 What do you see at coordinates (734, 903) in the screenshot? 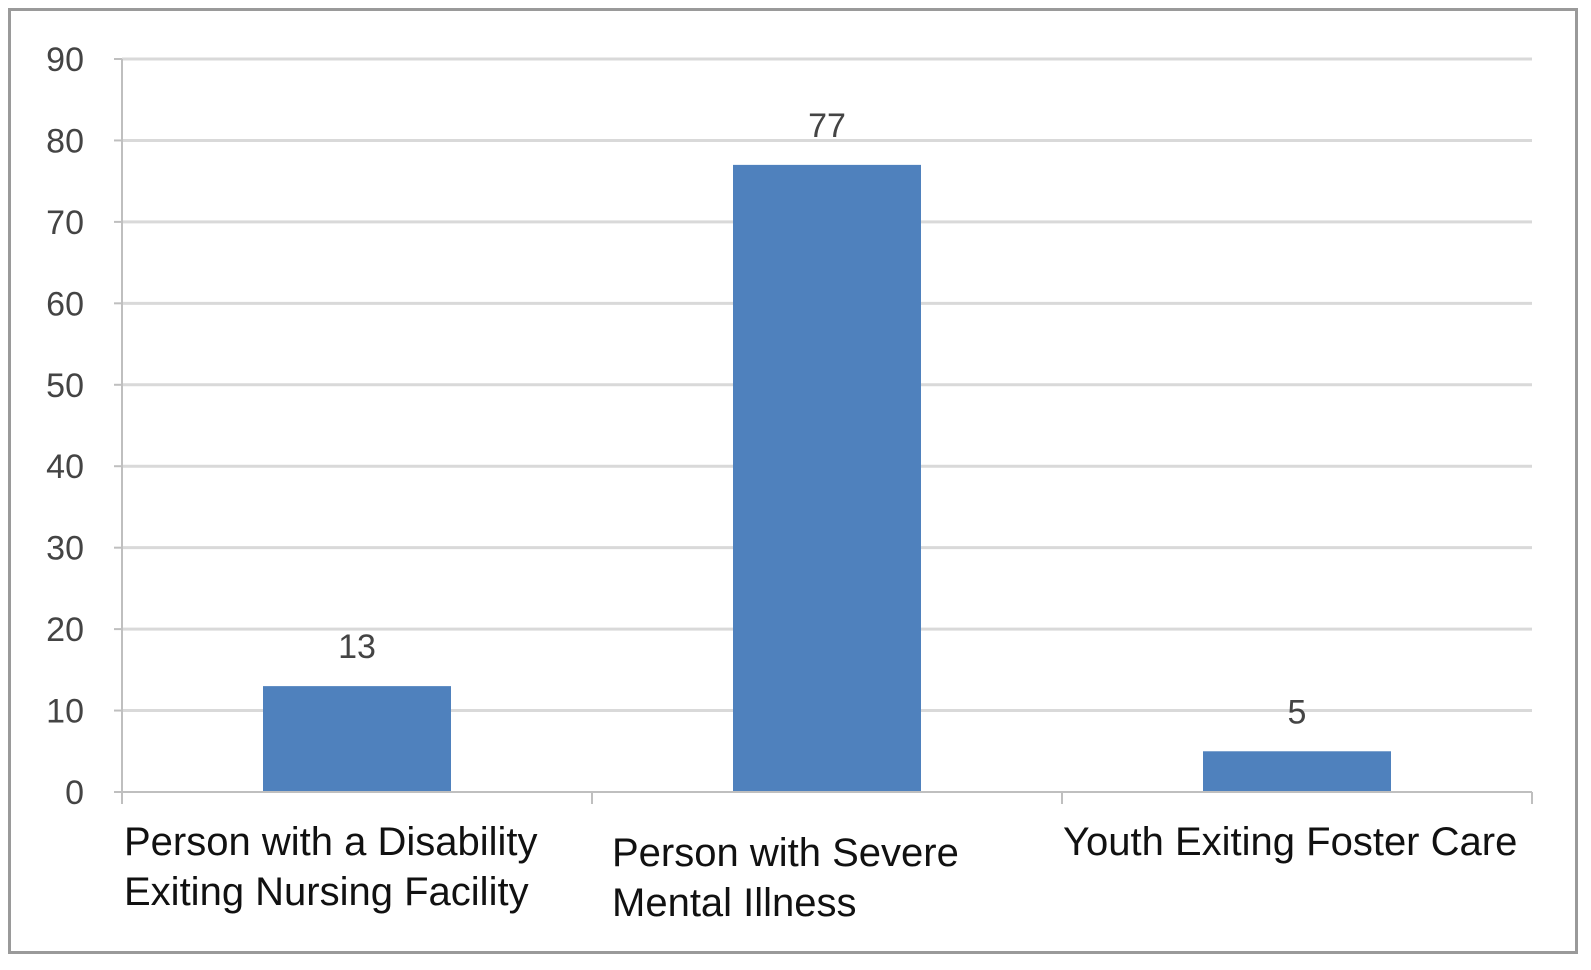
I see `x-category-label: Mental Illness` at bounding box center [734, 903].